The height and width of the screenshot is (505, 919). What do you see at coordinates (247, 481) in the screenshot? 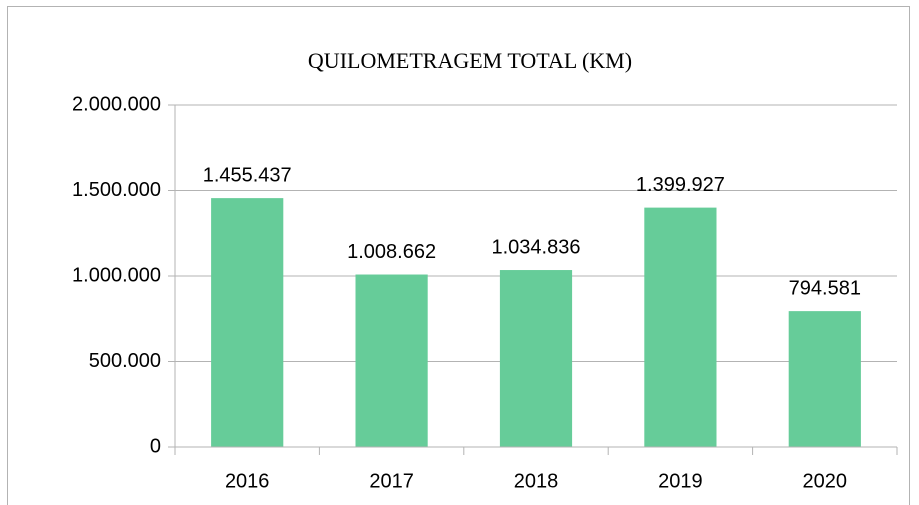
I see `x-tick-label: 2016` at bounding box center [247, 481].